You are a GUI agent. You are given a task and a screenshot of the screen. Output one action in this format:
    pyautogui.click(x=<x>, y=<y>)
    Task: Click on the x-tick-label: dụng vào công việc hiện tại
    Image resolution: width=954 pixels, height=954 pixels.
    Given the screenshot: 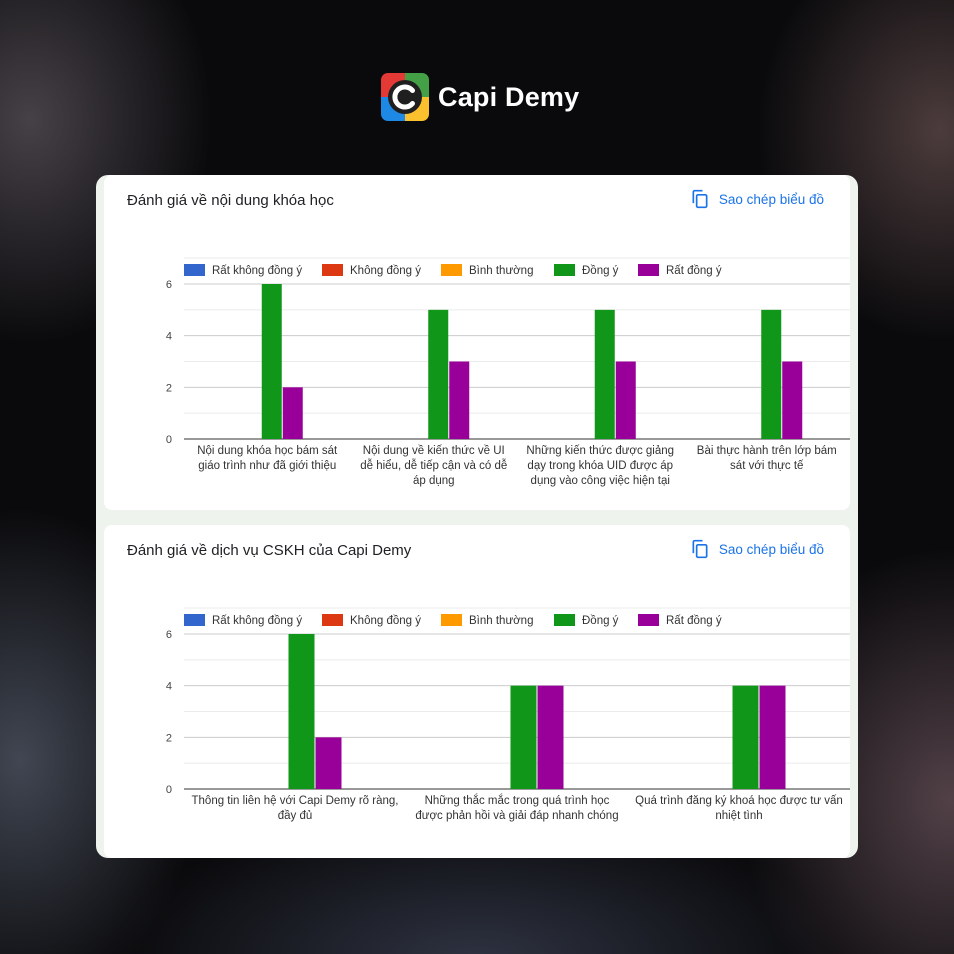 What is the action you would take?
    pyautogui.click(x=600, y=481)
    